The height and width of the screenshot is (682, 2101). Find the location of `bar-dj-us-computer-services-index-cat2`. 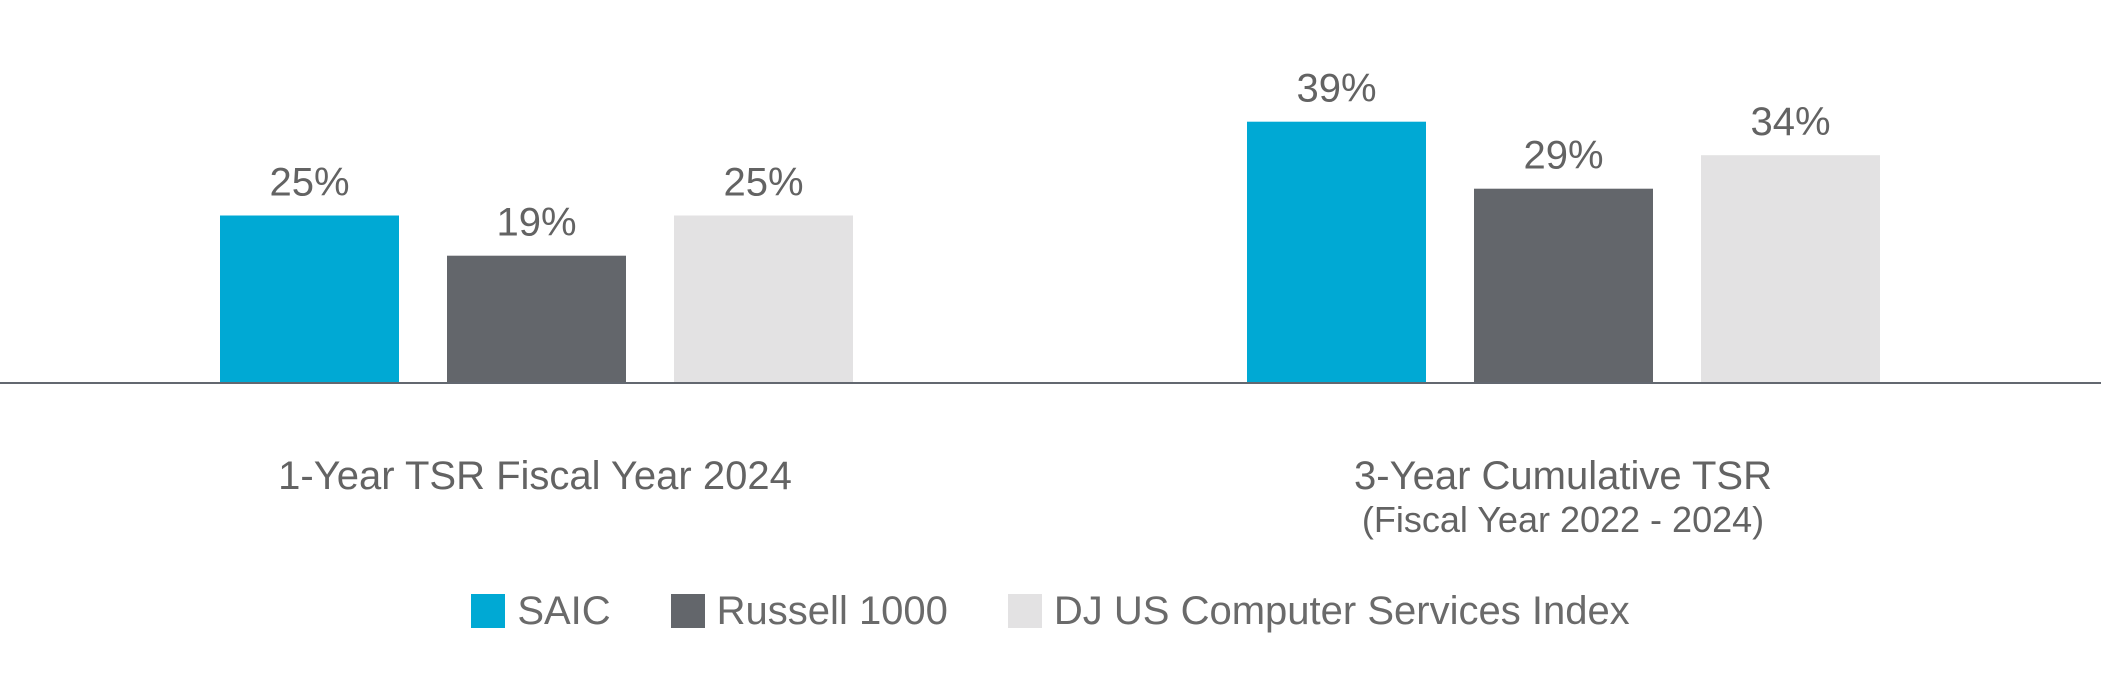

bar-dj-us-computer-services-index-cat2 is located at coordinates (1790, 269).